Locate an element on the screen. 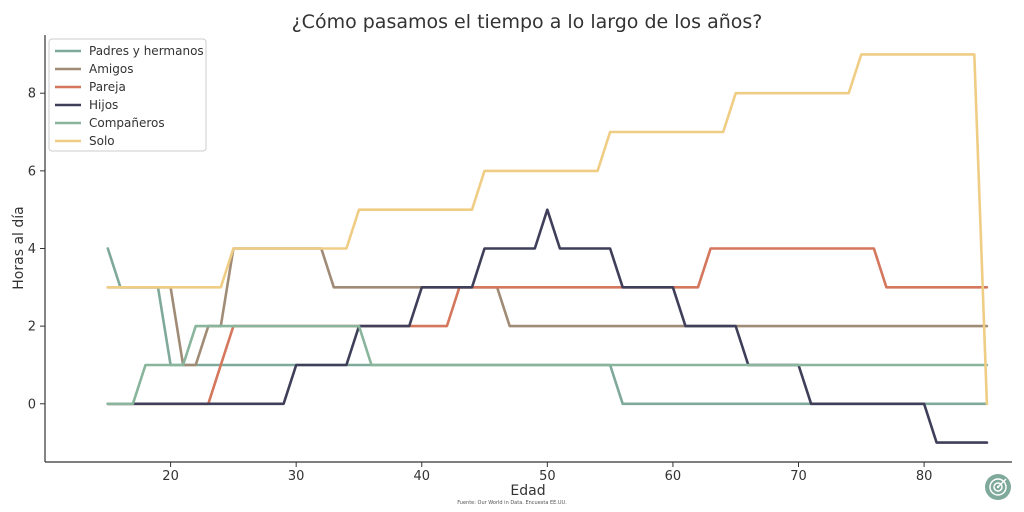  x-tick-label: 50 is located at coordinates (547, 476).